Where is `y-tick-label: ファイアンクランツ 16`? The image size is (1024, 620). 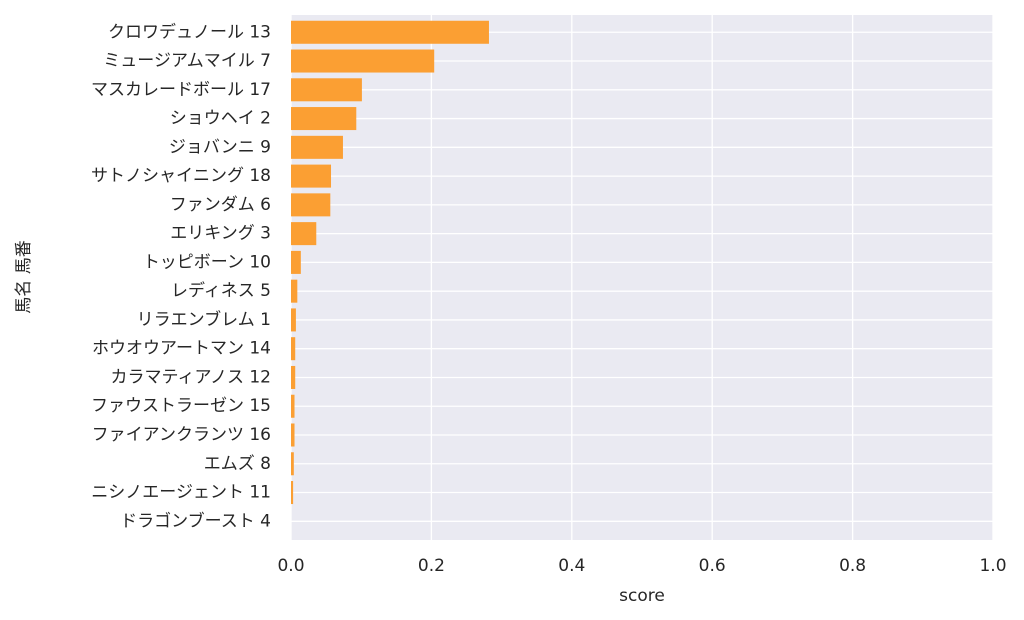 y-tick-label: ファイアンクランツ 16 is located at coordinates (181, 435).